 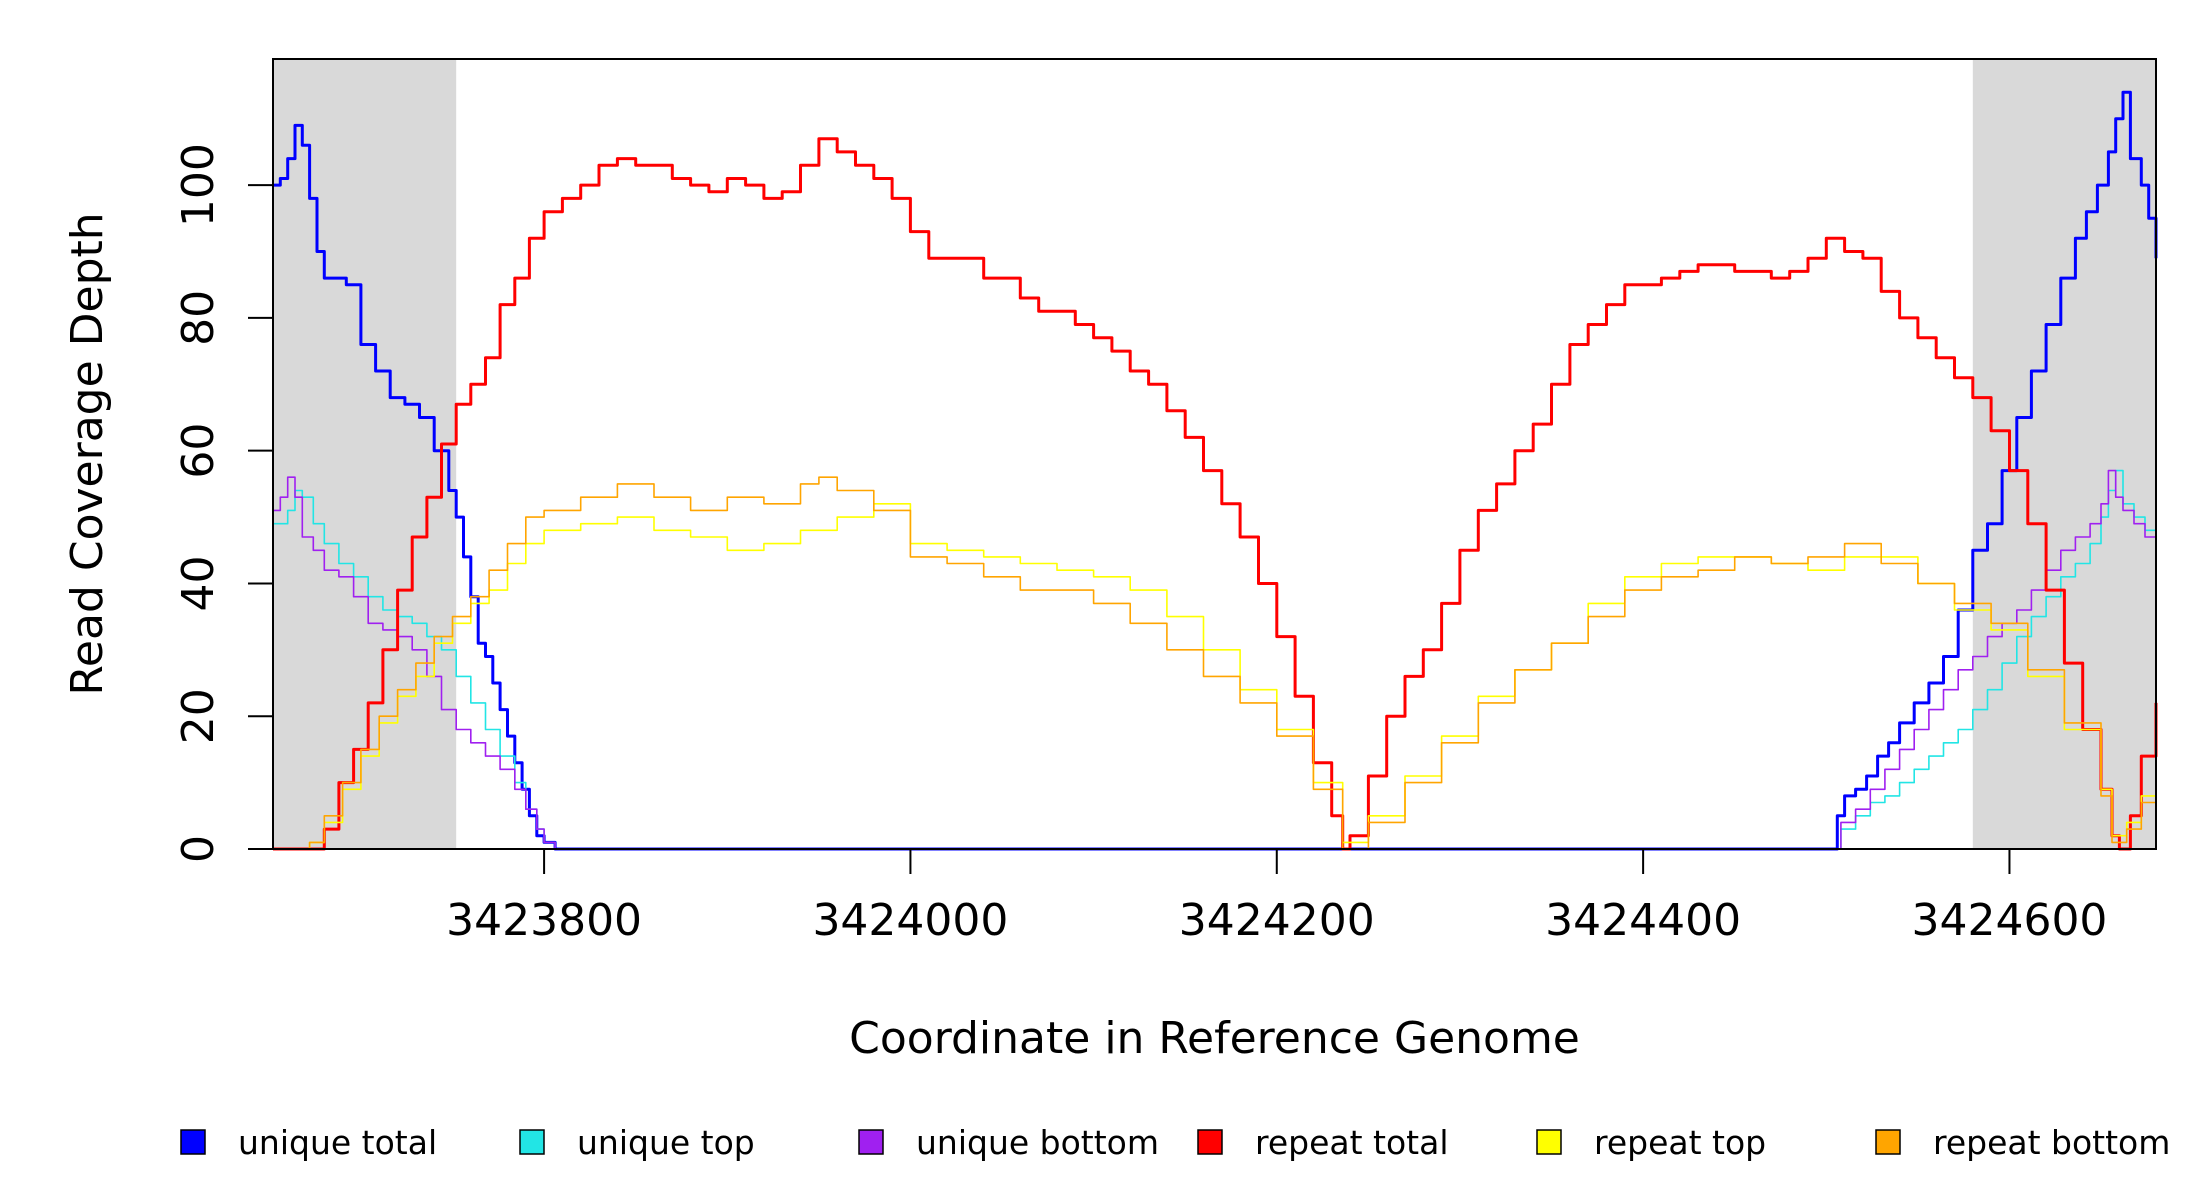 I want to click on legend-label: repeat top, so click(x=1680, y=1142).